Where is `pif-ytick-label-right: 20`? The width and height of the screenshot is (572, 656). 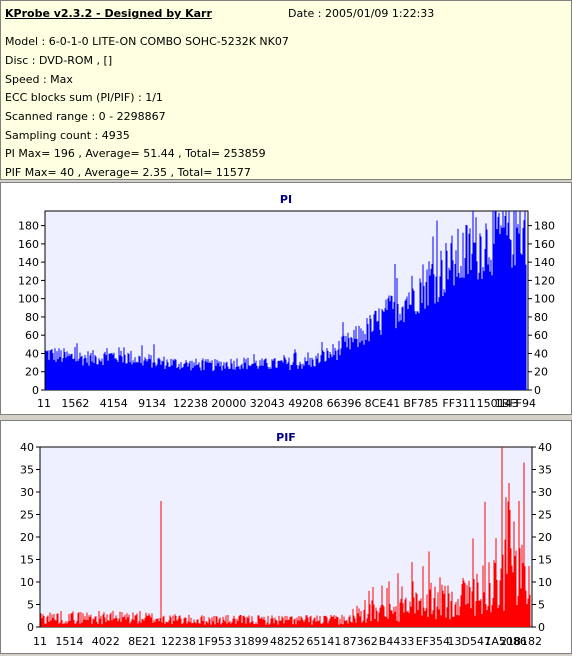 pif-ytick-label-right: 20 is located at coordinates (545, 537).